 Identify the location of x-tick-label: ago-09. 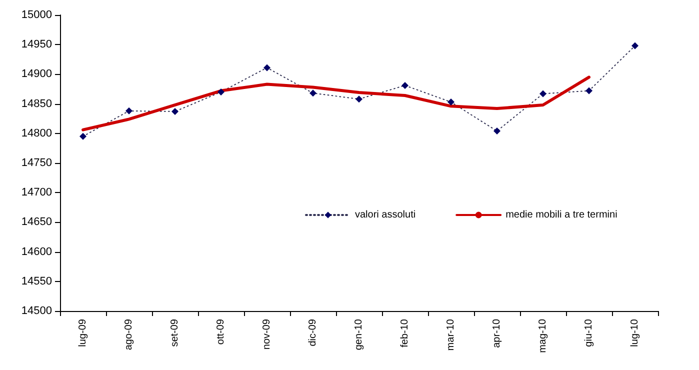
(129, 334).